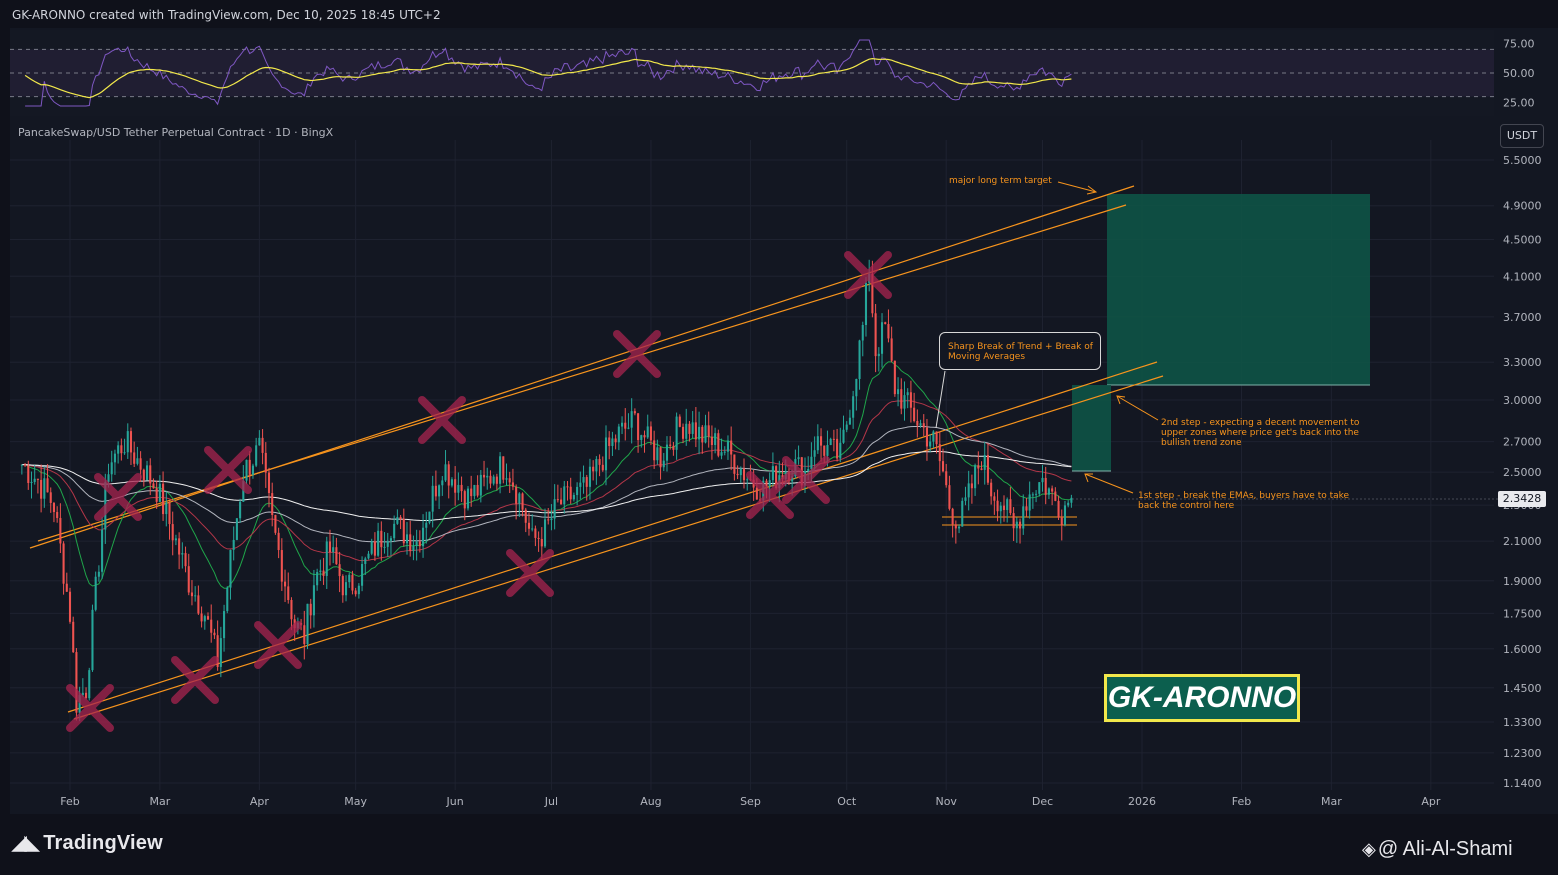 The height and width of the screenshot is (875, 1558). Describe the element at coordinates (1526, 421) in the screenshot. I see `price-axis` at that location.